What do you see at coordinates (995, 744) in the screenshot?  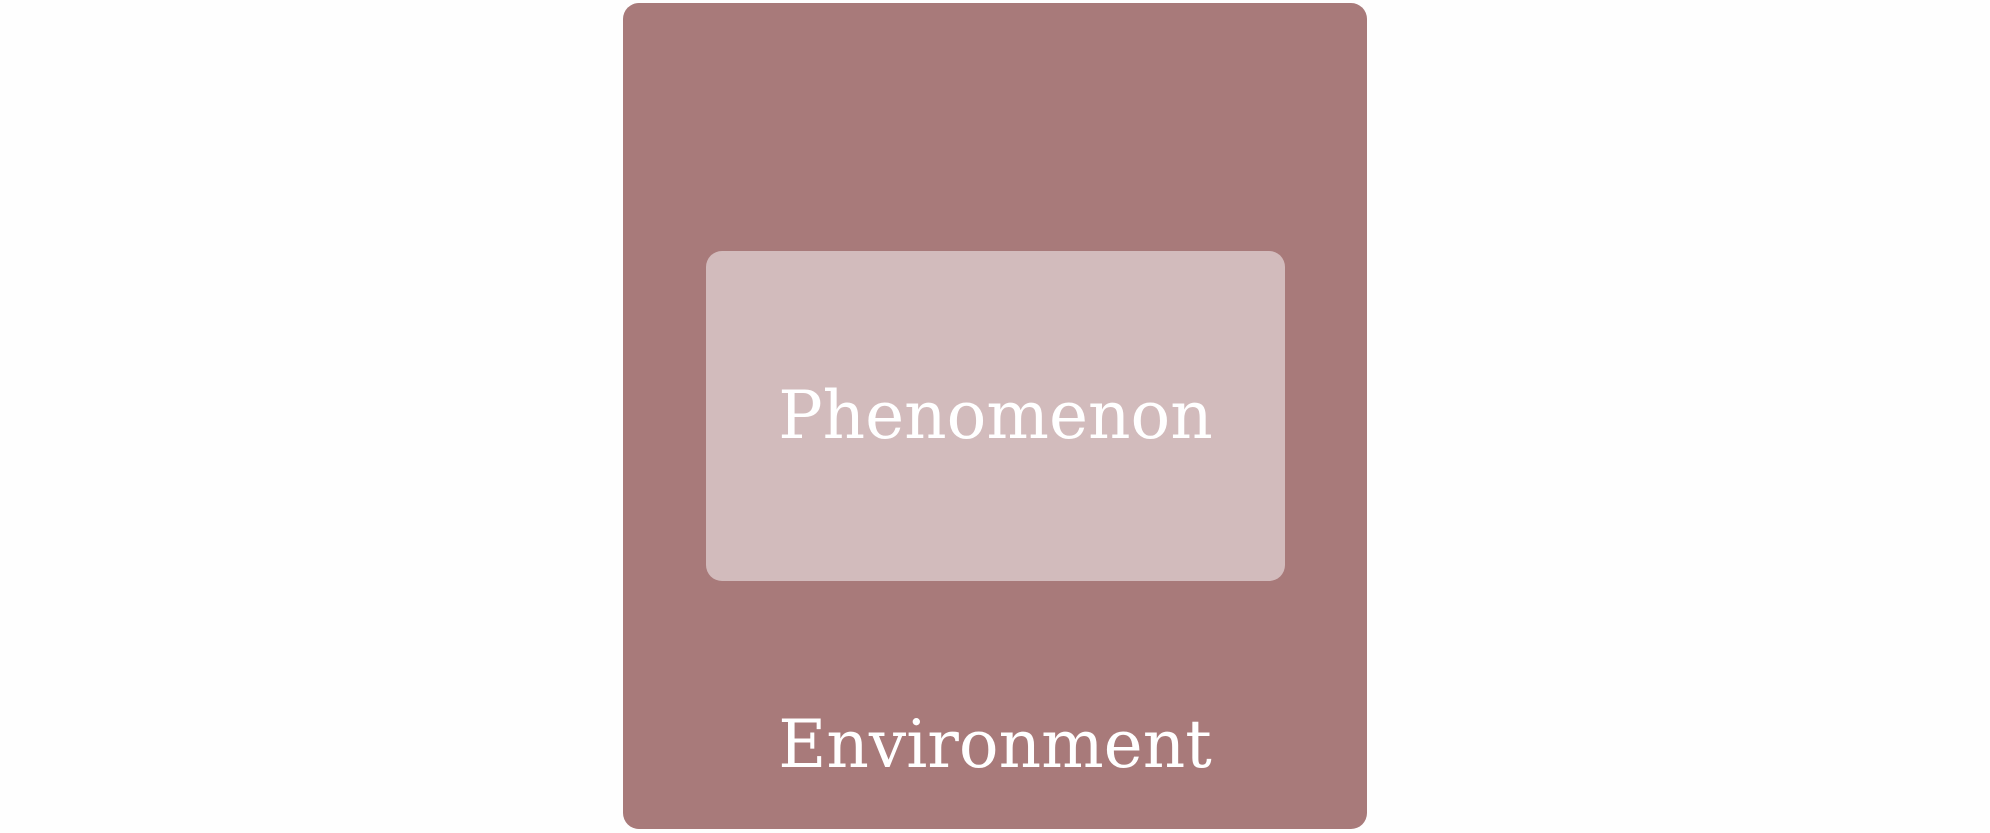 I see `environment-label: Environment` at bounding box center [995, 744].